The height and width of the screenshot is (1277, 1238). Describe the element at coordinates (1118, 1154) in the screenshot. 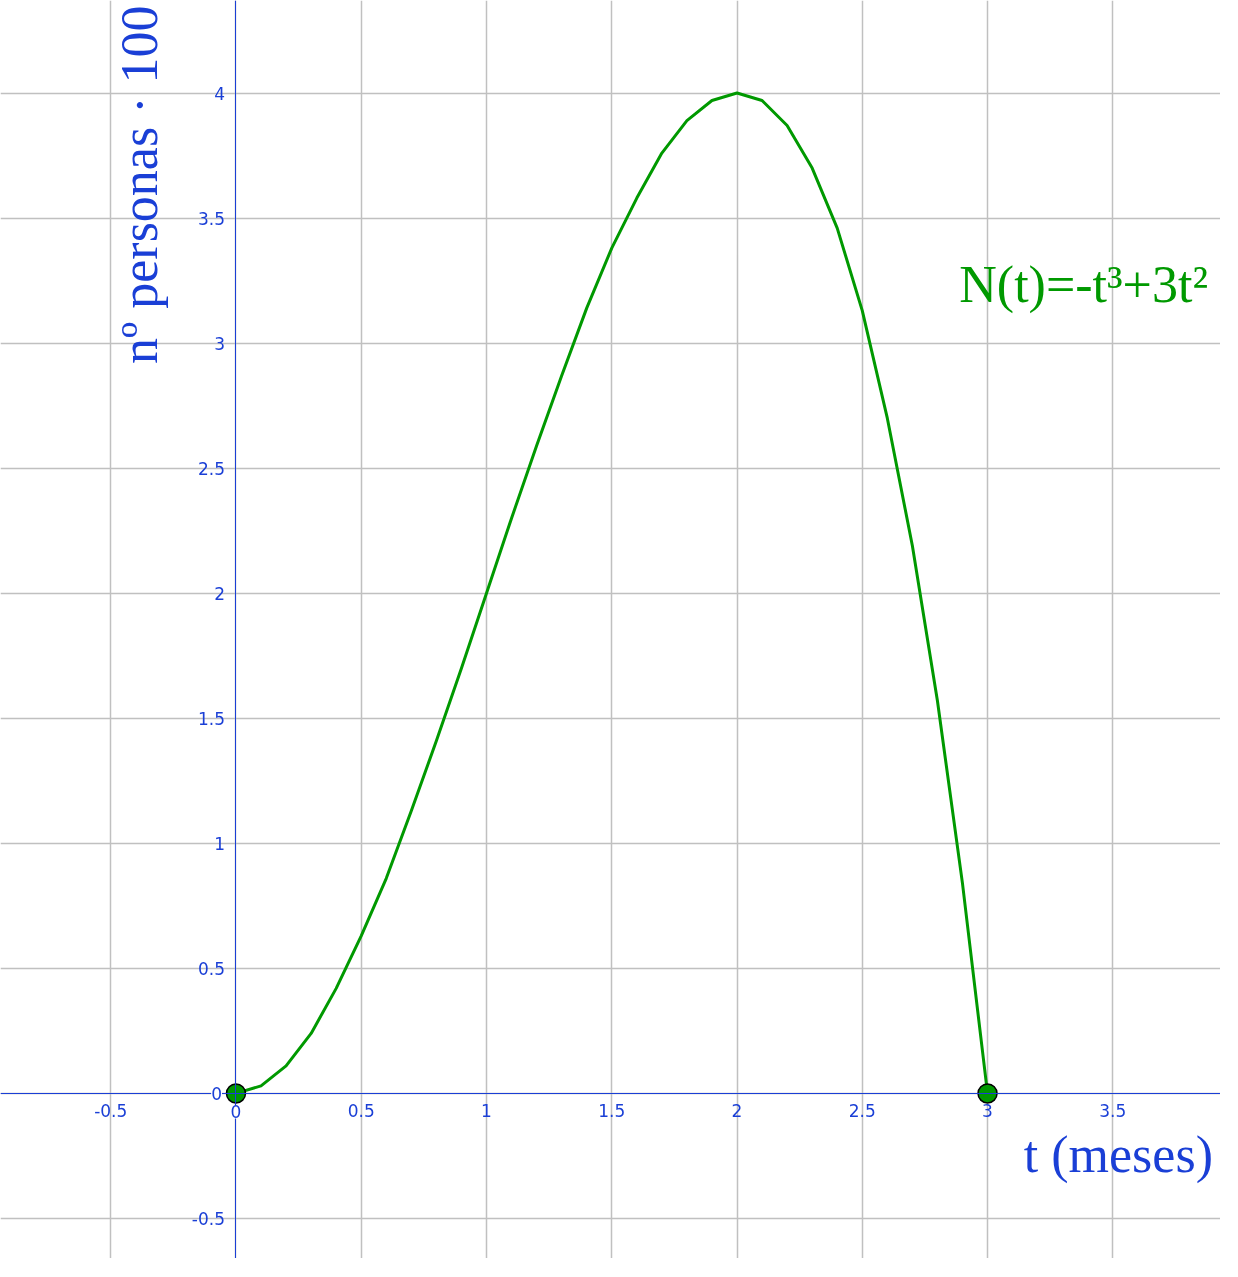

I see `x-axis-title: t (meses)` at that location.